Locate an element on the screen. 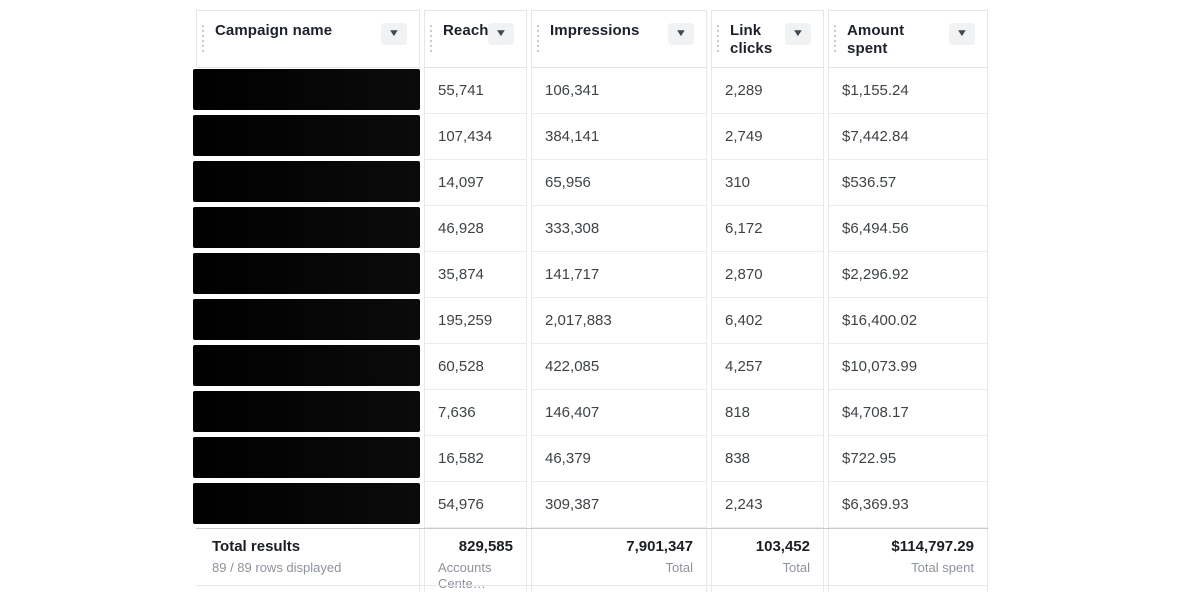 The image size is (1200, 600). table-row: 14,097 65,956 310 $536.57 is located at coordinates (590, 183).